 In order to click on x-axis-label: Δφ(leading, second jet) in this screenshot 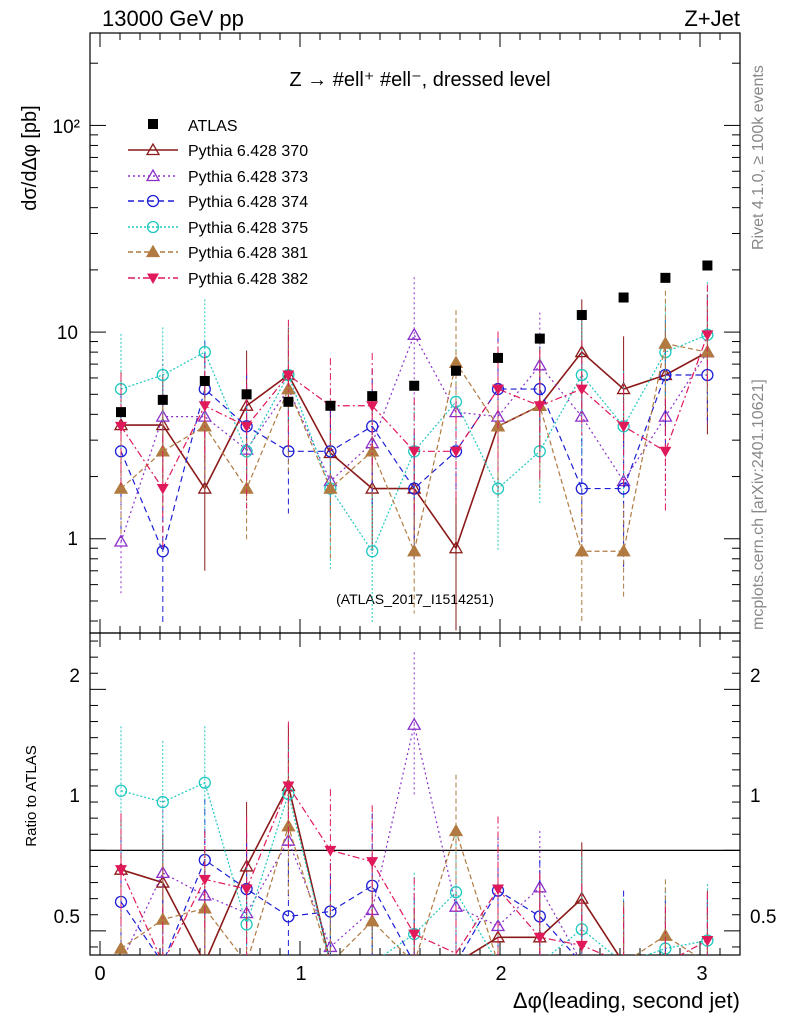, I will do `click(626, 1000)`.